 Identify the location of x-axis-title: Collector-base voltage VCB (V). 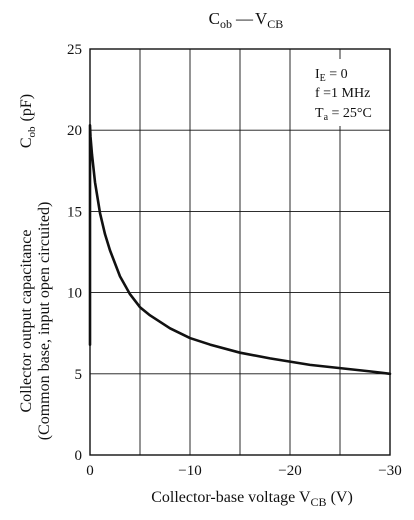
(252, 499).